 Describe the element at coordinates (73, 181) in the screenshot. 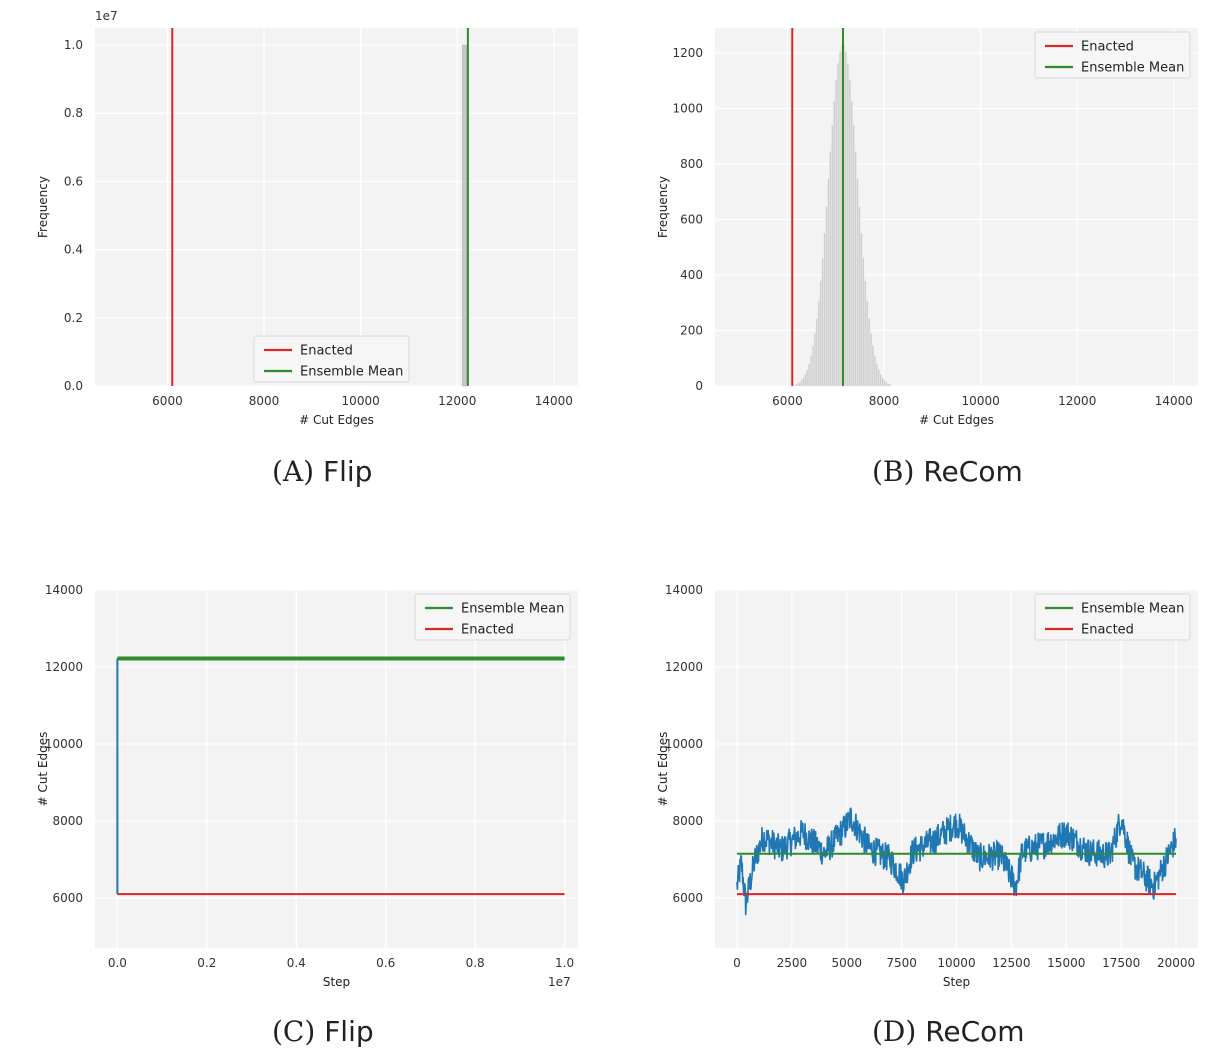

I see `y-tick-label: 0.6` at that location.